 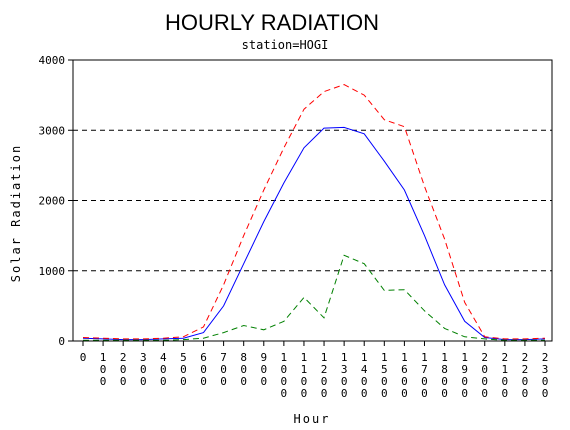 What do you see at coordinates (272, 22) in the screenshot?
I see `chart-title: HOURLY RADIATION` at bounding box center [272, 22].